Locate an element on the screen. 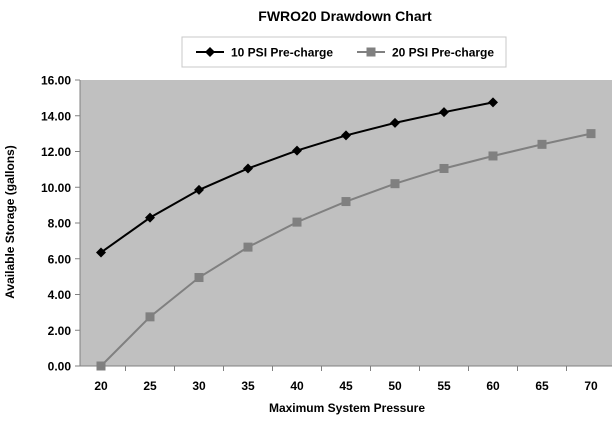 The height and width of the screenshot is (424, 616). x-tick-label: 40 is located at coordinates (297, 386).